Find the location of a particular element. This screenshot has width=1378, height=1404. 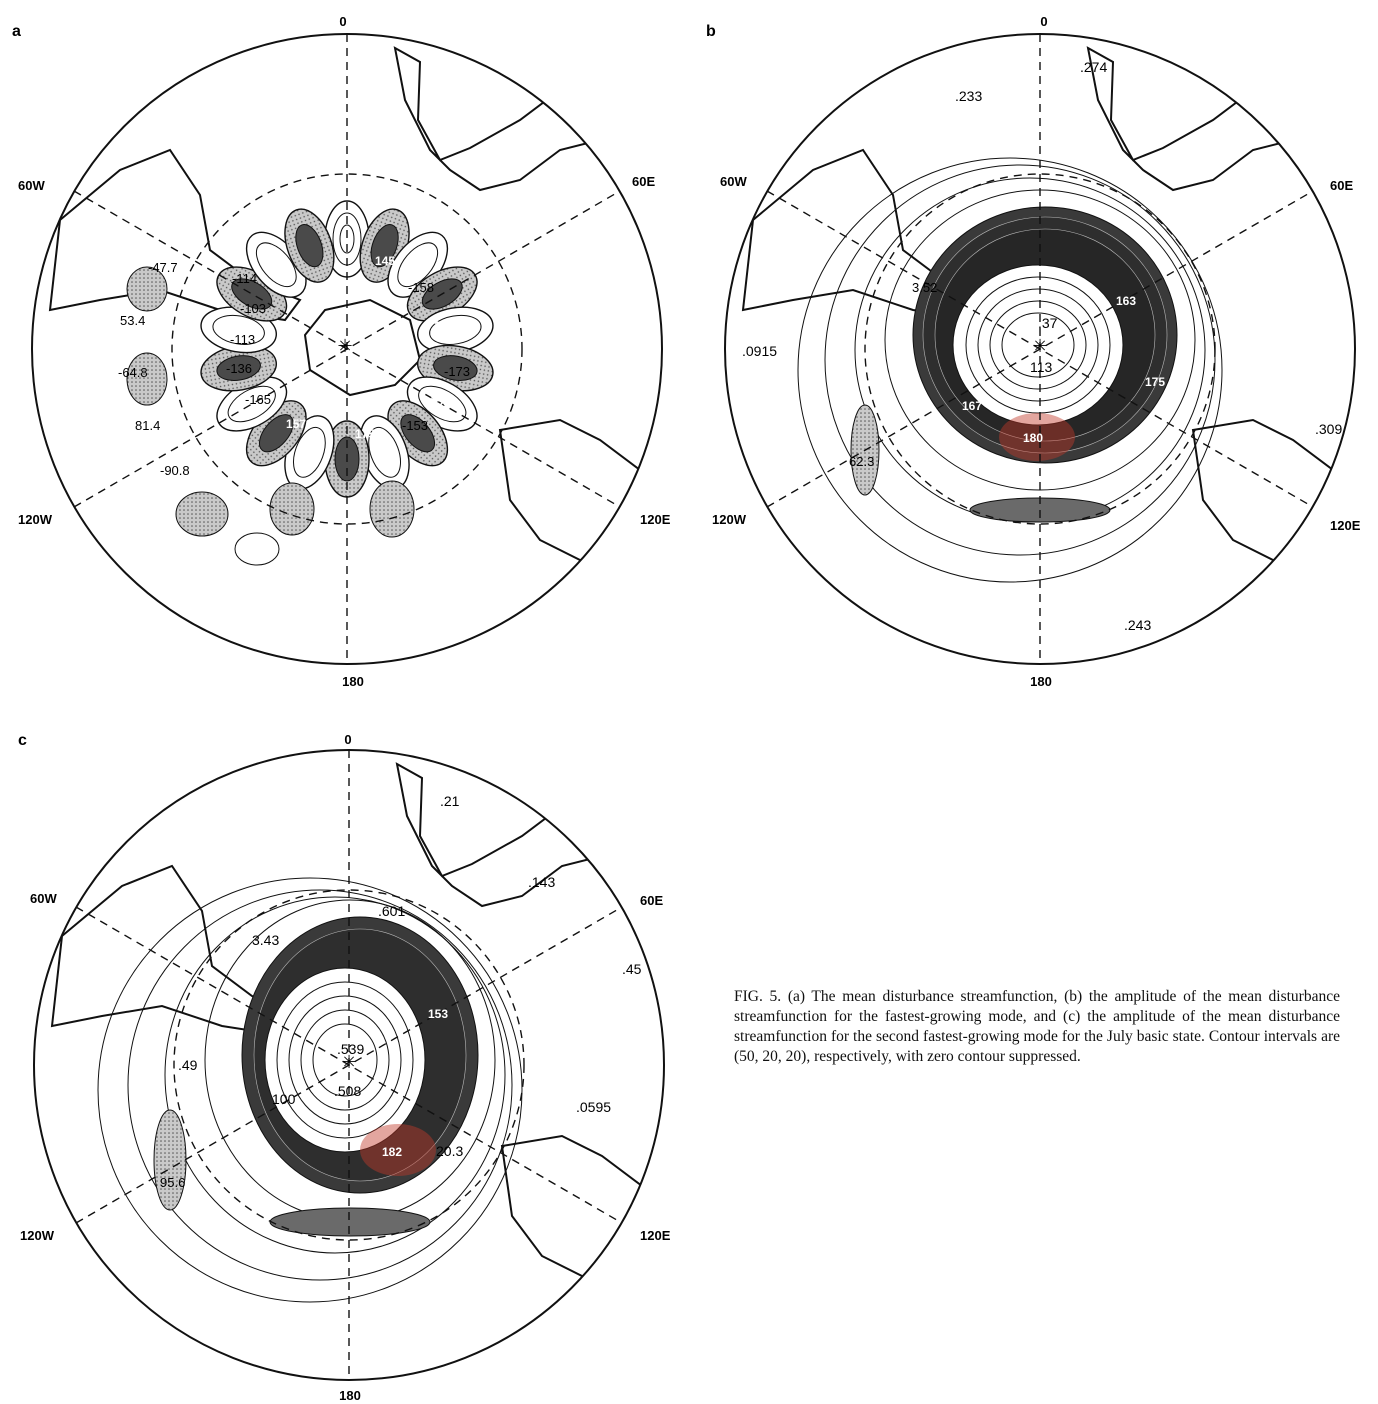

value-label: .49 is located at coordinates (188, 1065).